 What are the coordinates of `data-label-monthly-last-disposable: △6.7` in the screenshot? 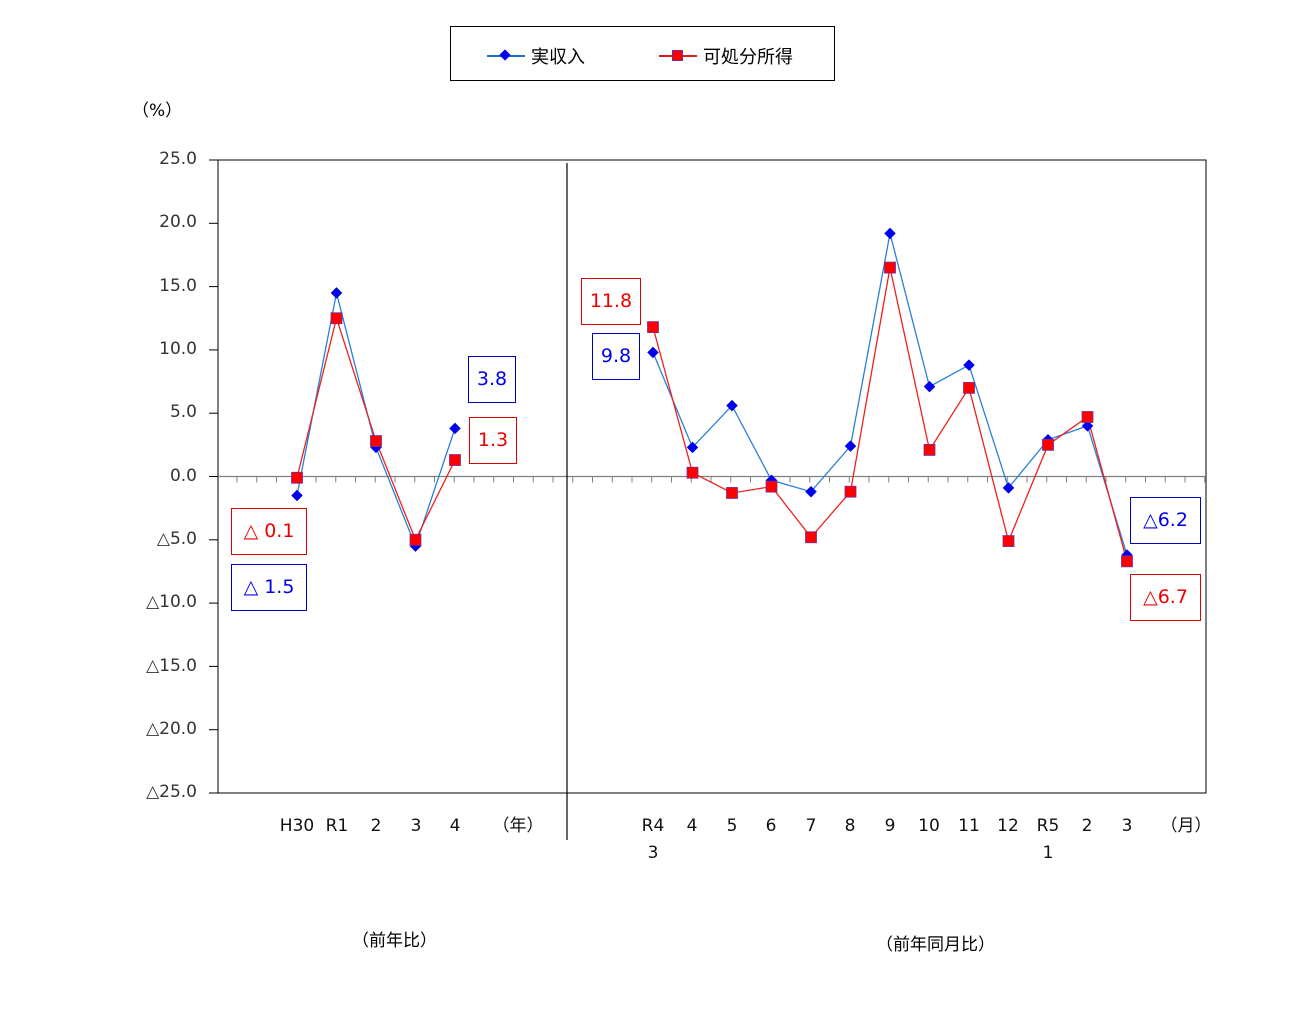 It's located at (1165, 597).